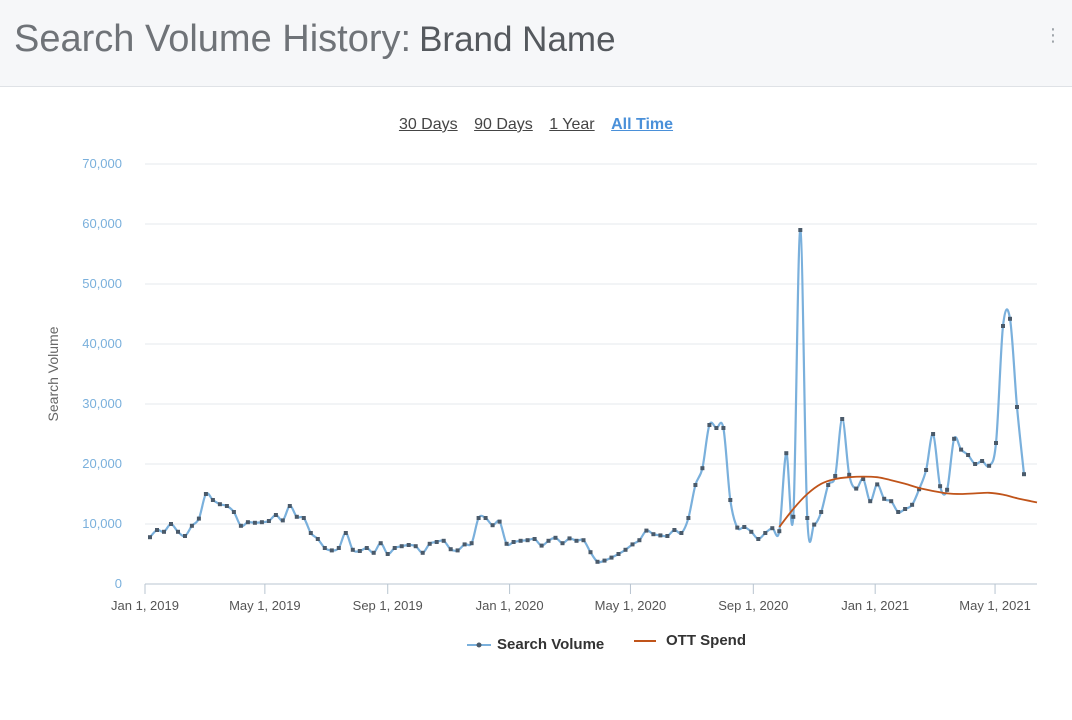 This screenshot has height=720, width=1072. I want to click on y-tick-label: 30,000, so click(102, 403).